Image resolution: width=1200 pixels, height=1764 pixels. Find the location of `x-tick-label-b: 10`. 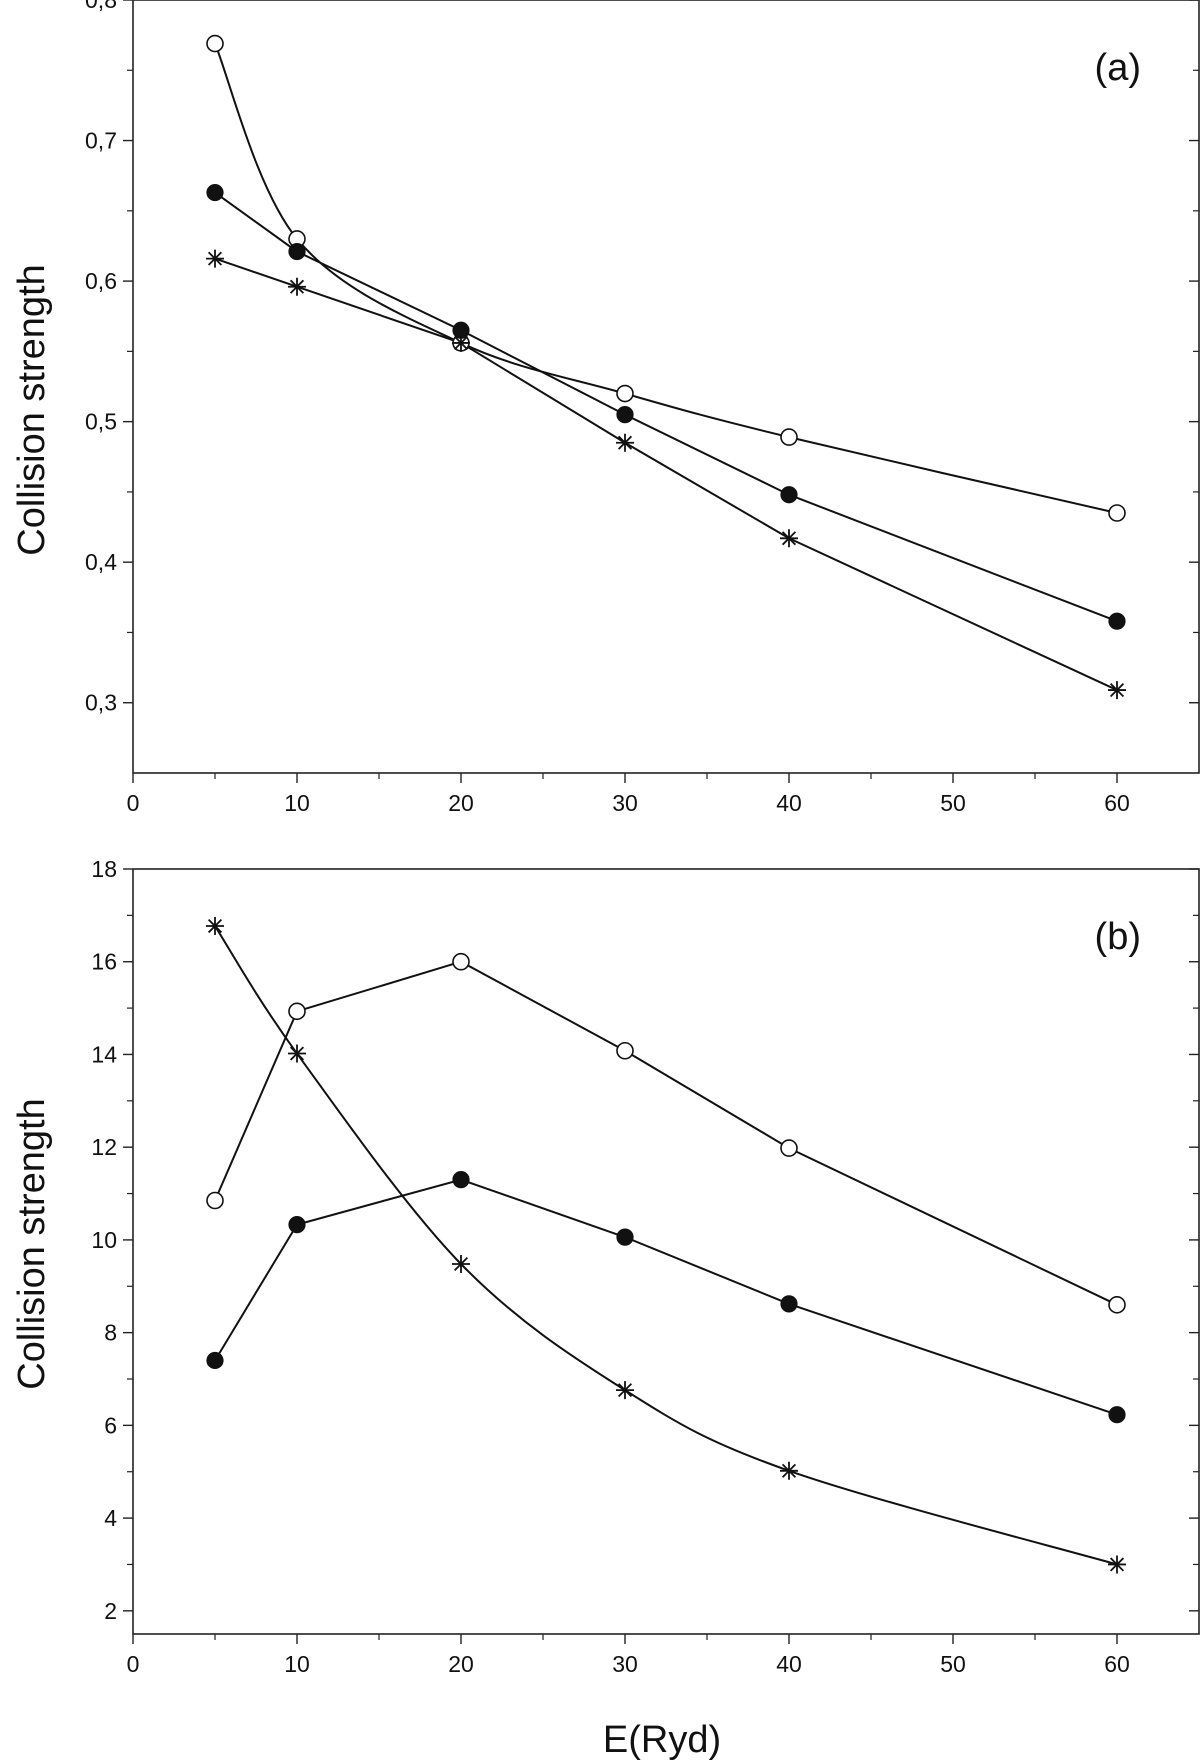

x-tick-label-b: 10 is located at coordinates (297, 1664).